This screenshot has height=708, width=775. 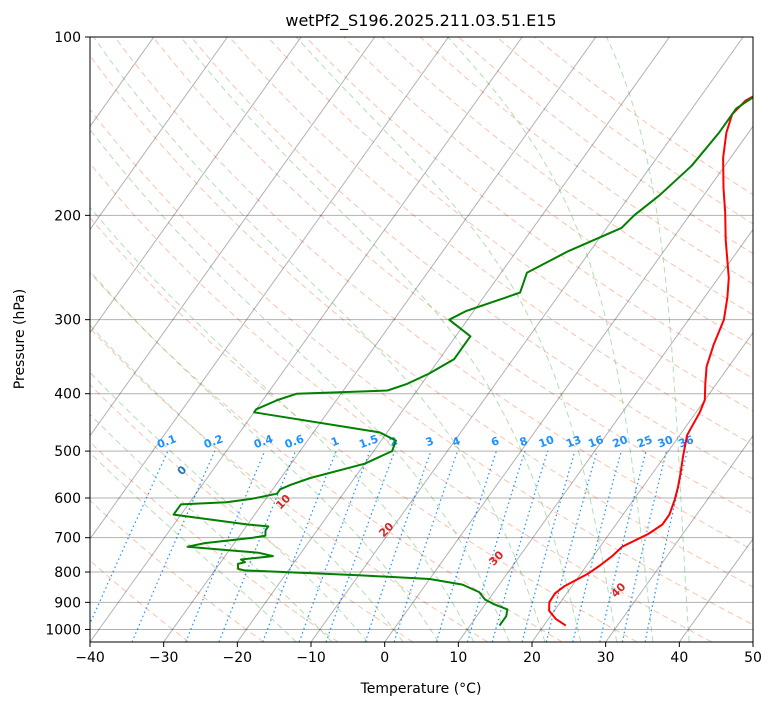 I want to click on x-tick-label: −20, so click(x=238, y=658).